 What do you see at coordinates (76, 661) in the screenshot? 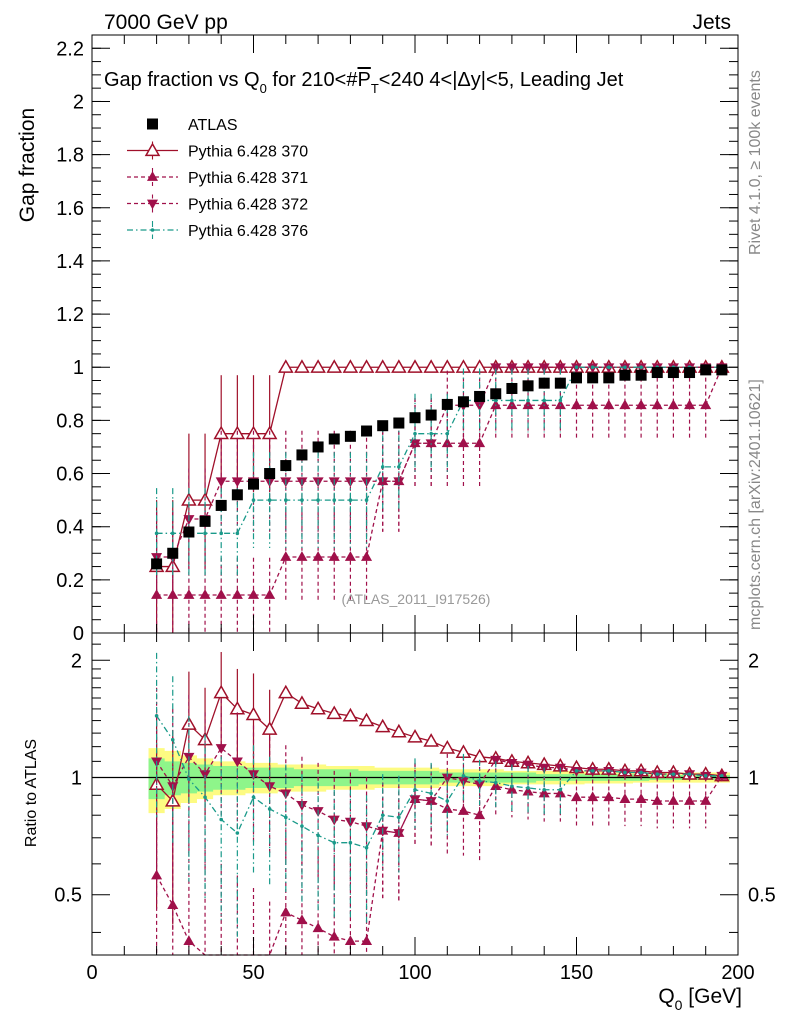
I see `ratio-y-tick-label: 2` at bounding box center [76, 661].